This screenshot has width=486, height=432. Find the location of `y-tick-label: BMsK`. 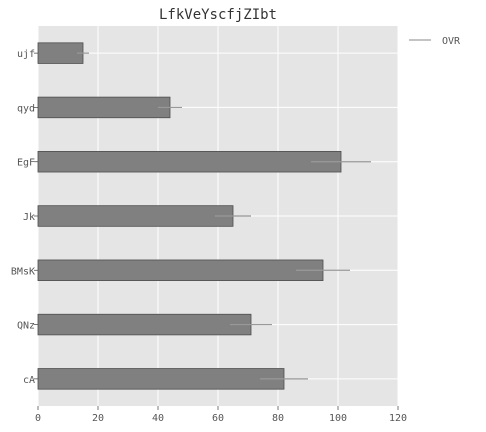

y-tick-label: BMsK is located at coordinates (23, 271).